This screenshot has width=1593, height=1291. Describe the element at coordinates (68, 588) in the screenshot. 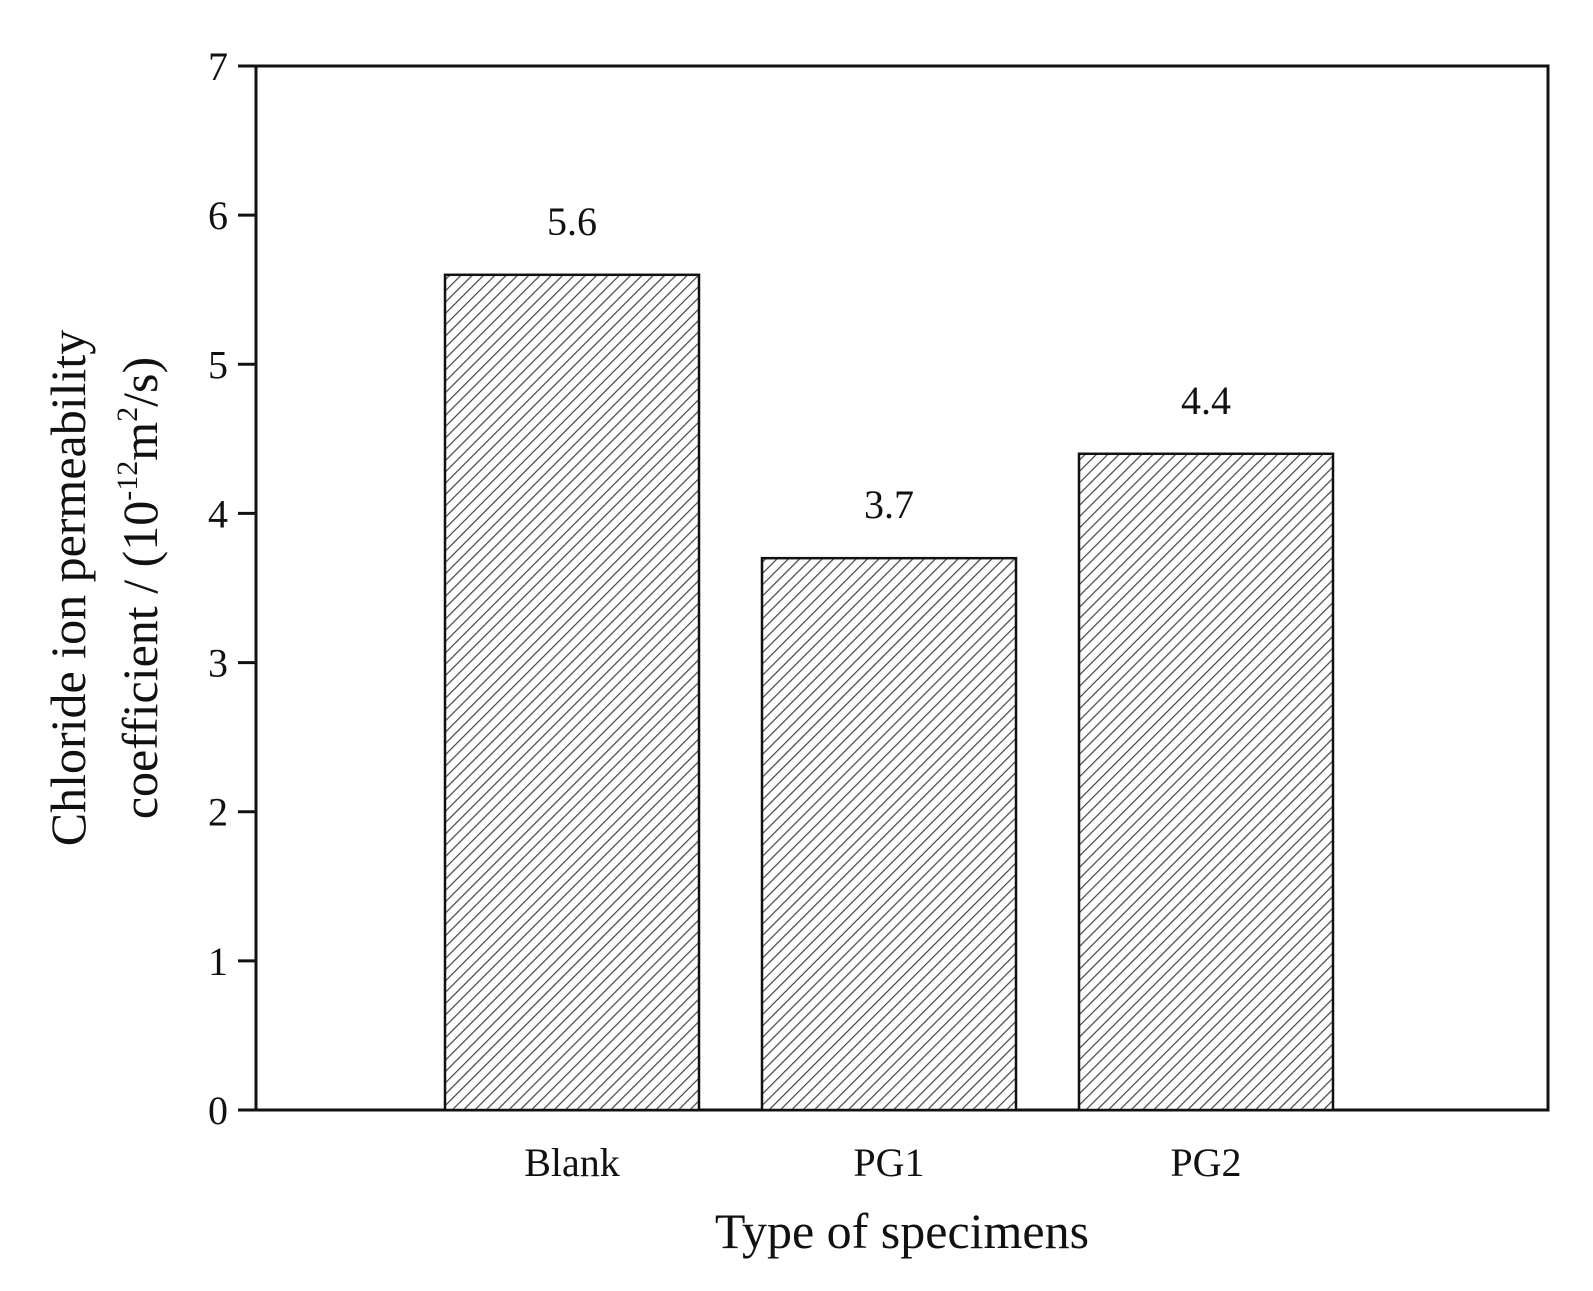

I see `y-axis-title-line1: Chloride ion permeability` at that location.